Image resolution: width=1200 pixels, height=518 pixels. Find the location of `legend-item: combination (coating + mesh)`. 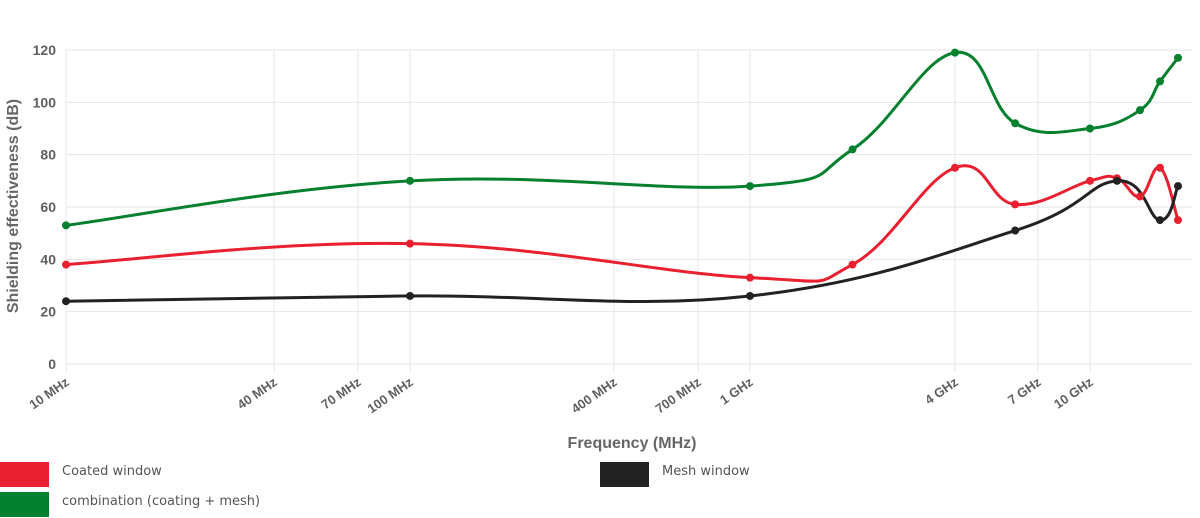

legend-item: combination (coating + mesh) is located at coordinates (130, 504).